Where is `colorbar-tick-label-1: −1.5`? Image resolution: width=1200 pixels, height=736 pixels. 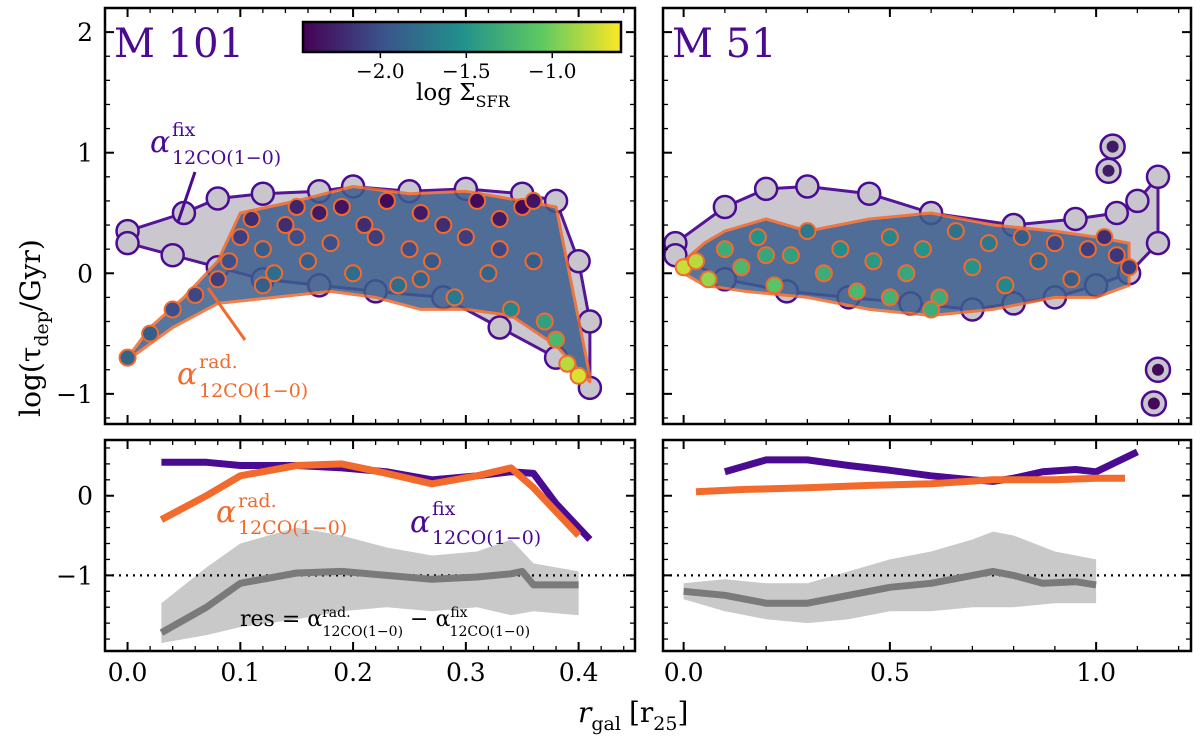 colorbar-tick-label-1: −1.5 is located at coordinates (466, 71).